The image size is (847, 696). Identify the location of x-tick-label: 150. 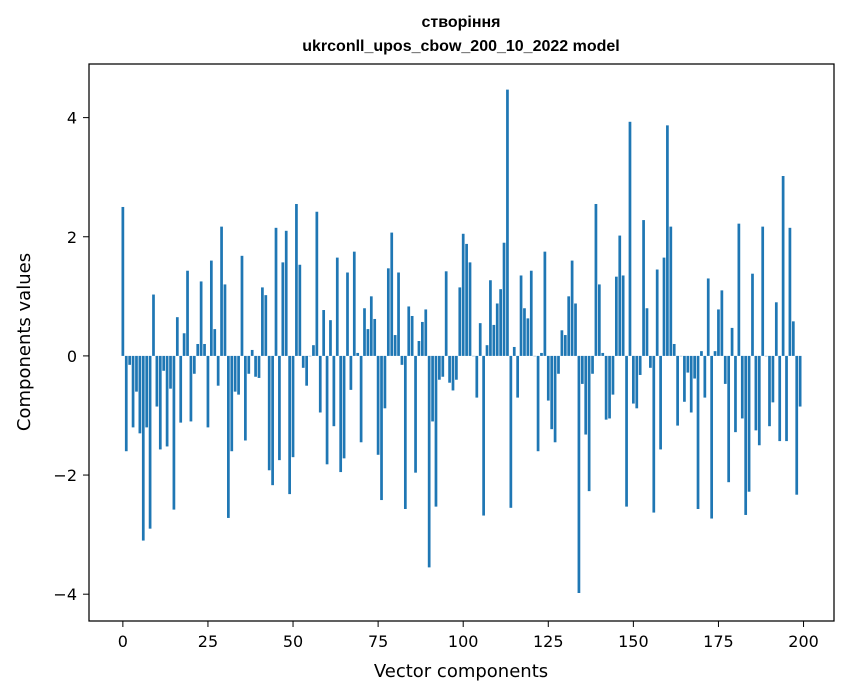
(633, 641).